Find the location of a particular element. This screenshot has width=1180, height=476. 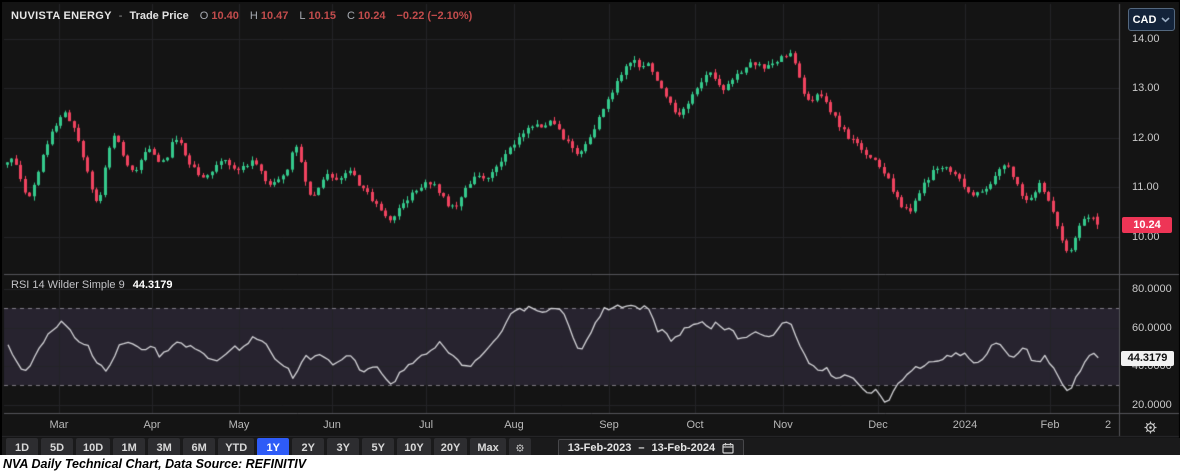

high-value: 10.47 is located at coordinates (274, 16).